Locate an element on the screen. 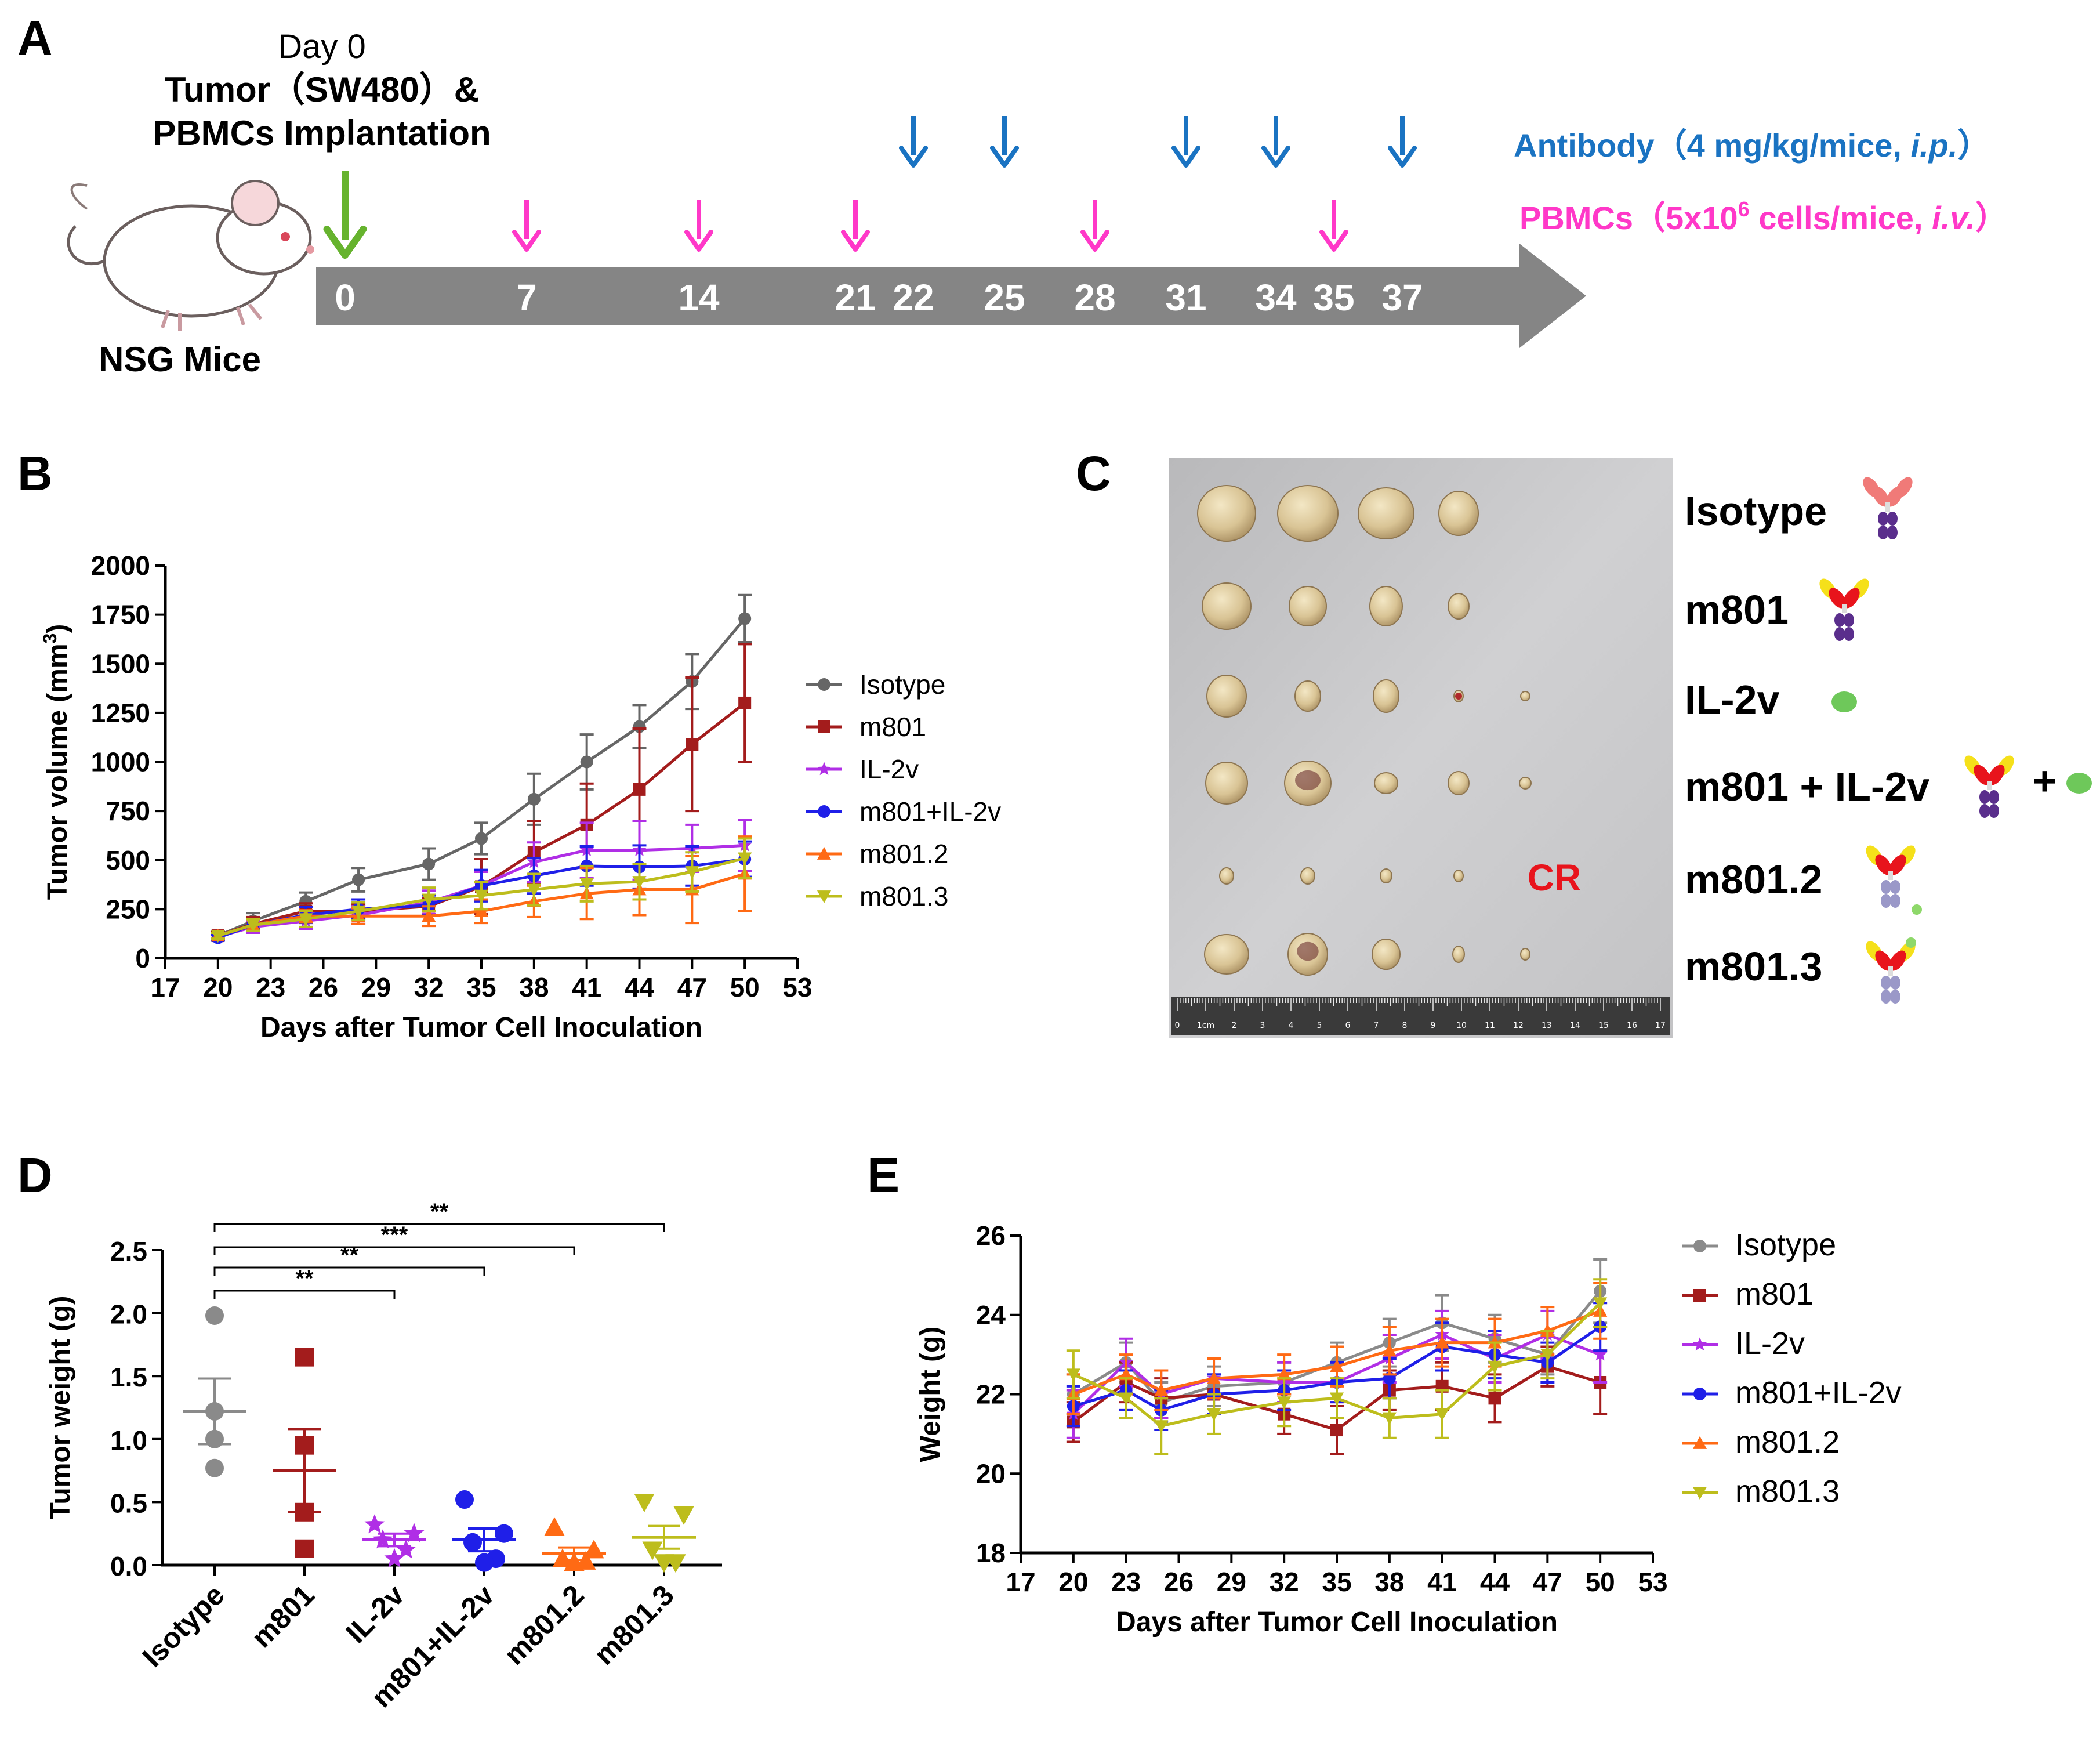 This screenshot has height=1760, width=2100. ruler-label: 16 is located at coordinates (1632, 1025).